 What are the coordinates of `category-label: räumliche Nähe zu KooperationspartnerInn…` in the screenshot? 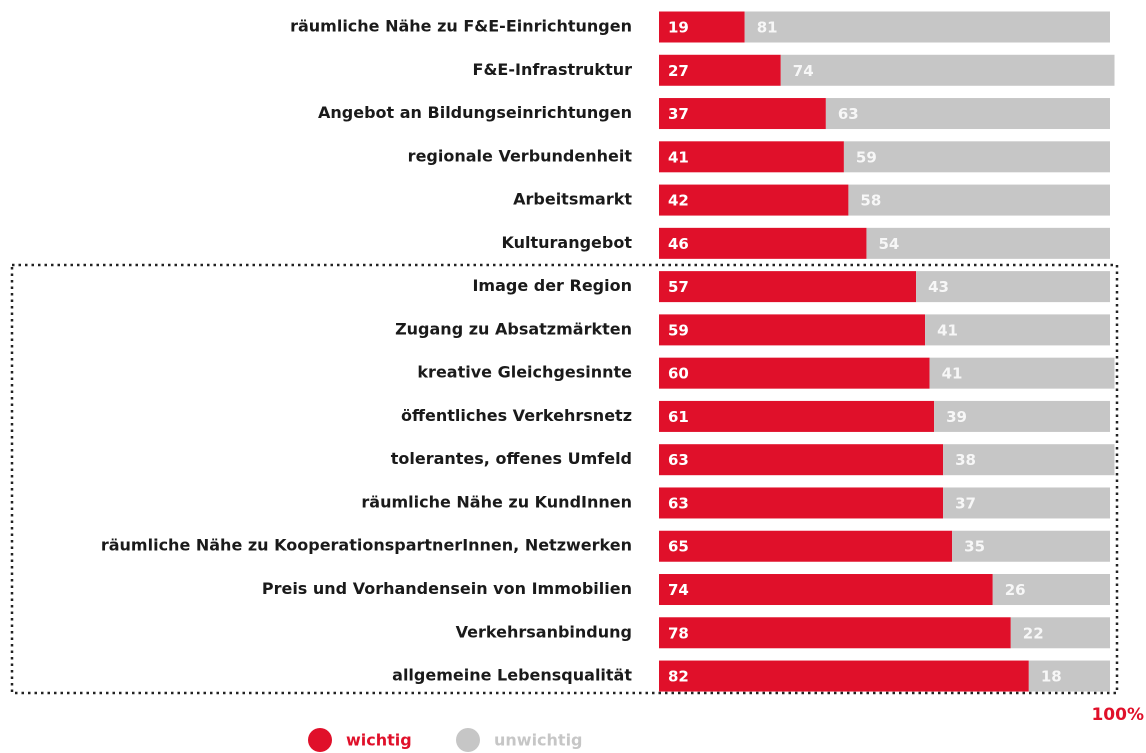 It's located at (366, 545).